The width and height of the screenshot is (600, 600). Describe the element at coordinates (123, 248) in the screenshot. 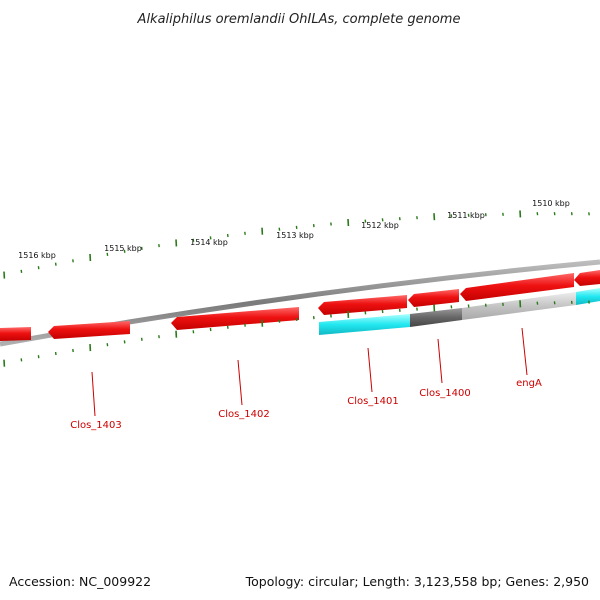

I see `scale-label-1515: 1515 kbp` at that location.